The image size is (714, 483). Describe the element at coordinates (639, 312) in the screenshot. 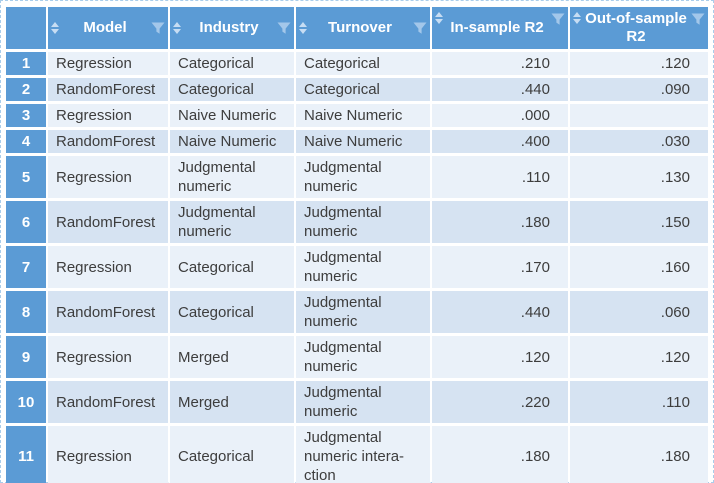

I see `cell-out-sample-r2: .060` at that location.